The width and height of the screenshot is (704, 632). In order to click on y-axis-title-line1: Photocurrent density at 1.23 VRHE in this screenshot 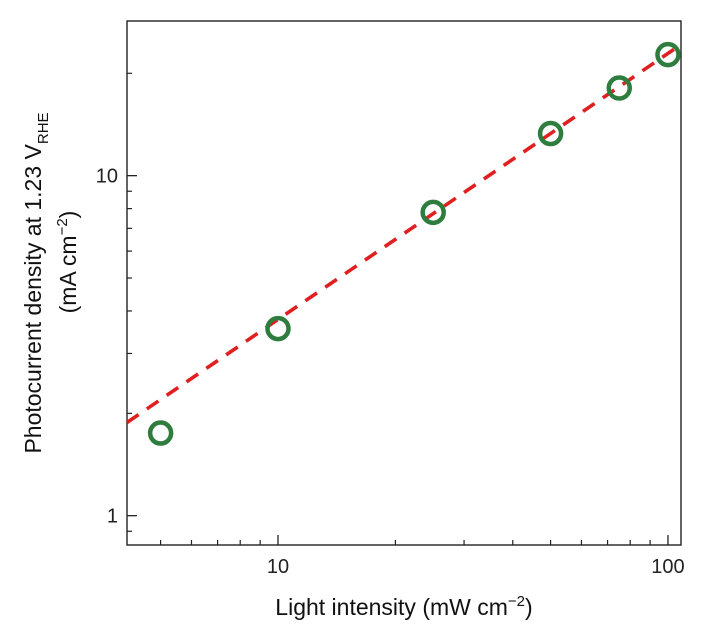, I will do `click(36, 282)`.